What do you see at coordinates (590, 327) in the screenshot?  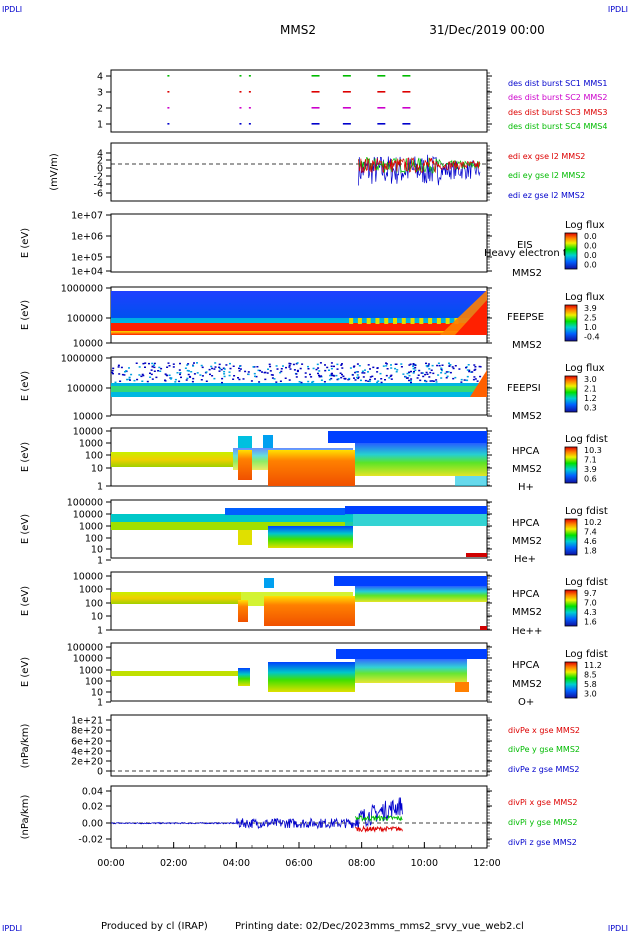 I see `colorbar-value: 1.0` at bounding box center [590, 327].